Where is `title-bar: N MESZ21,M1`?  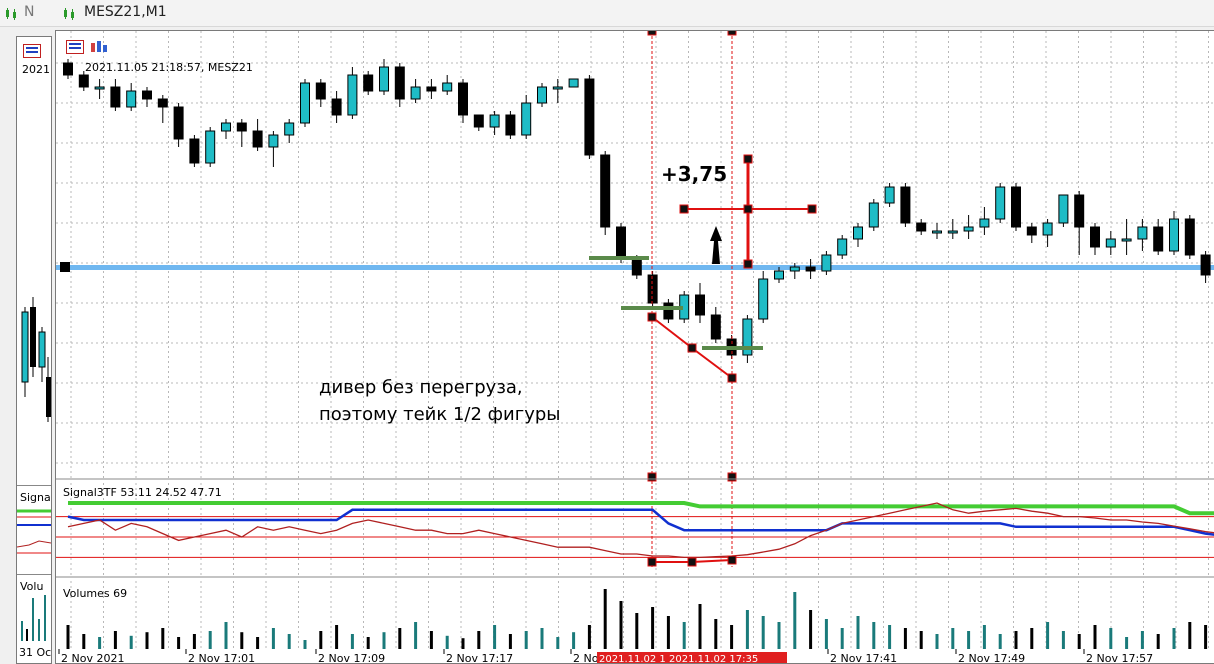 title-bar: N MESZ21,M1 is located at coordinates (607, 13).